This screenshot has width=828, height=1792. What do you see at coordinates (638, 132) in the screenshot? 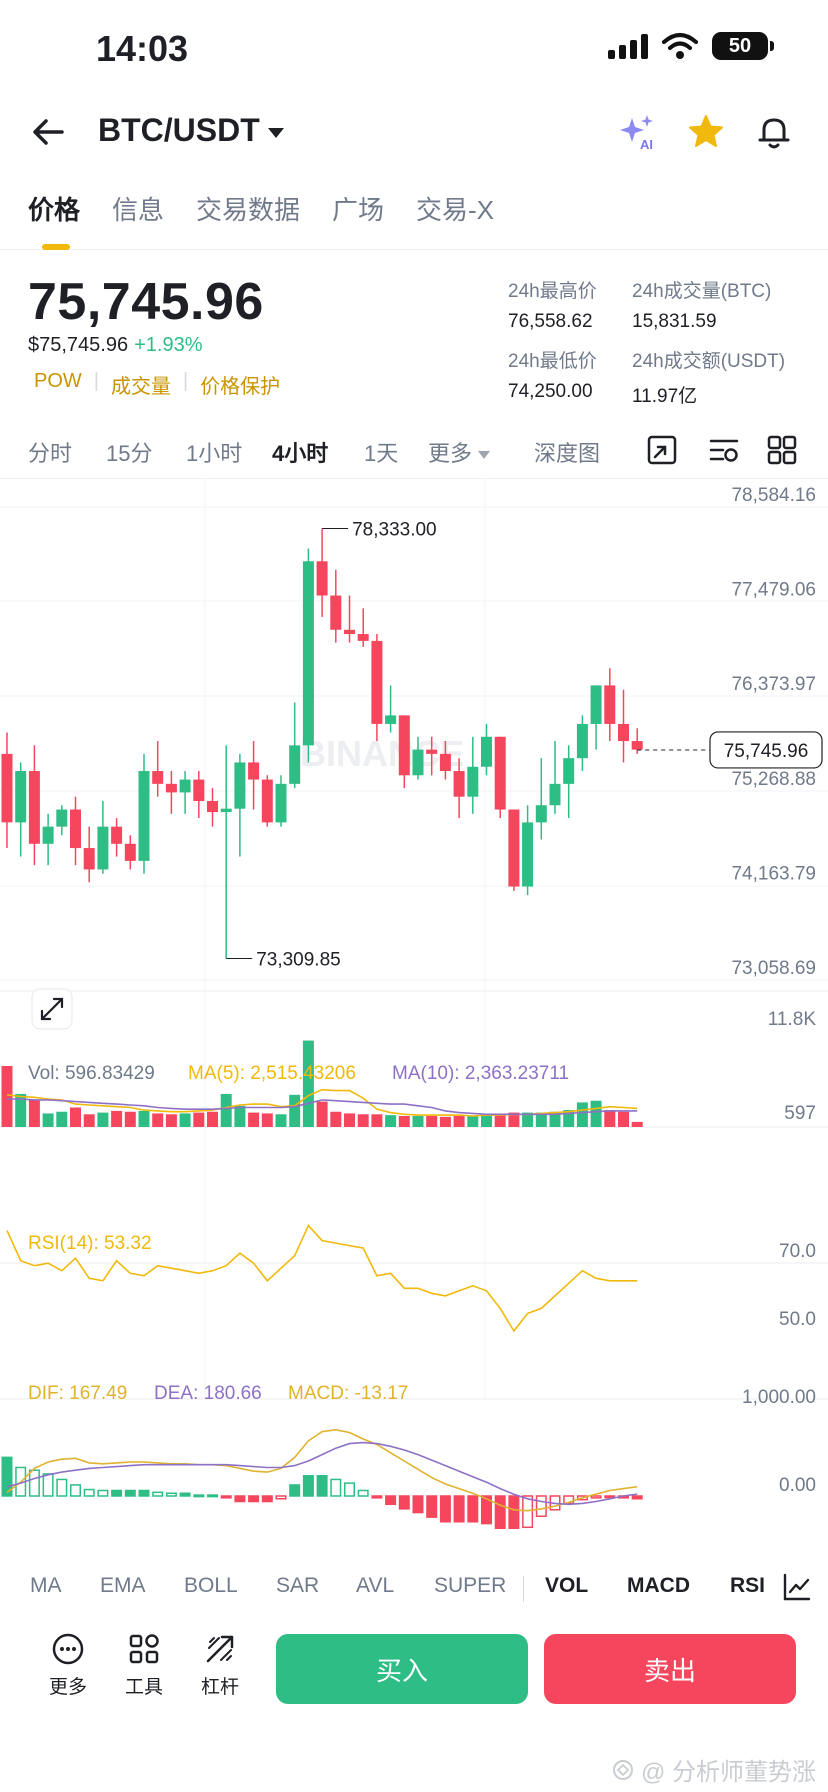
I see `ai-sparkle-icon: AI` at bounding box center [638, 132].